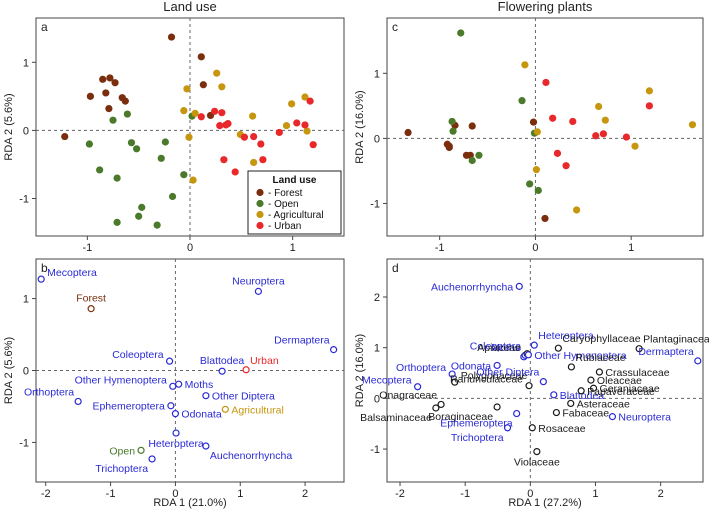 This screenshot has width=709, height=514. What do you see at coordinates (360, 126) in the screenshot?
I see `y-axis-label: RDA 2 (16.0%)` at bounding box center [360, 126].